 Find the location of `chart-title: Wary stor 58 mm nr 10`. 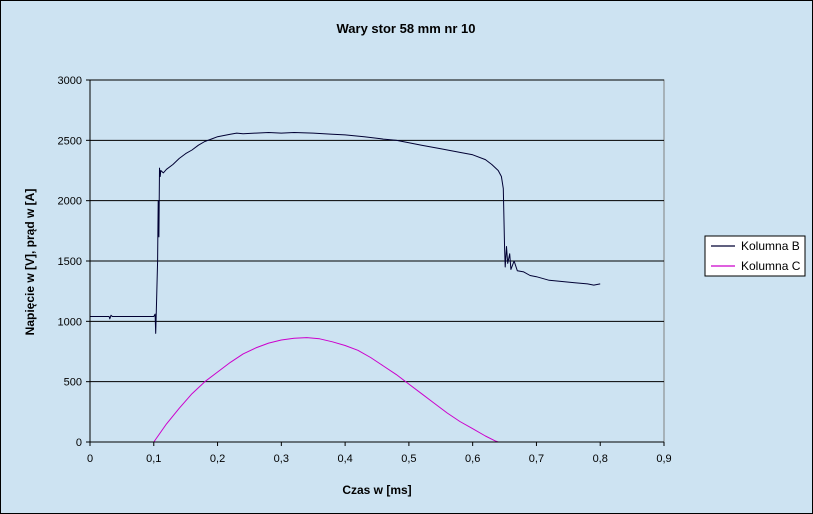

chart-title: Wary stor 58 mm nr 10 is located at coordinates (406, 28).